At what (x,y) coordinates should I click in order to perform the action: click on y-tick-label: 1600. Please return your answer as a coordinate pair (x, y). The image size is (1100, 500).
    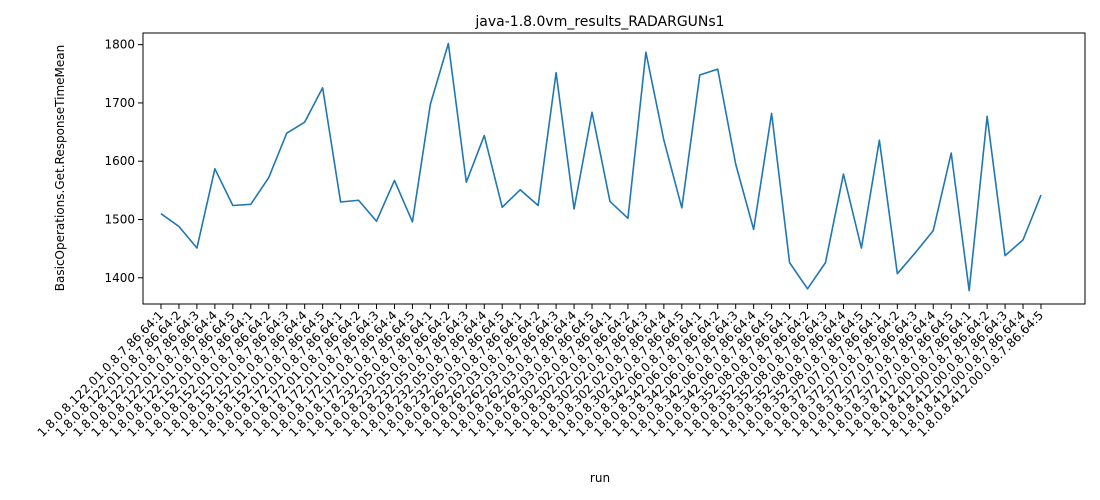
    Looking at the image, I should click on (119, 161).